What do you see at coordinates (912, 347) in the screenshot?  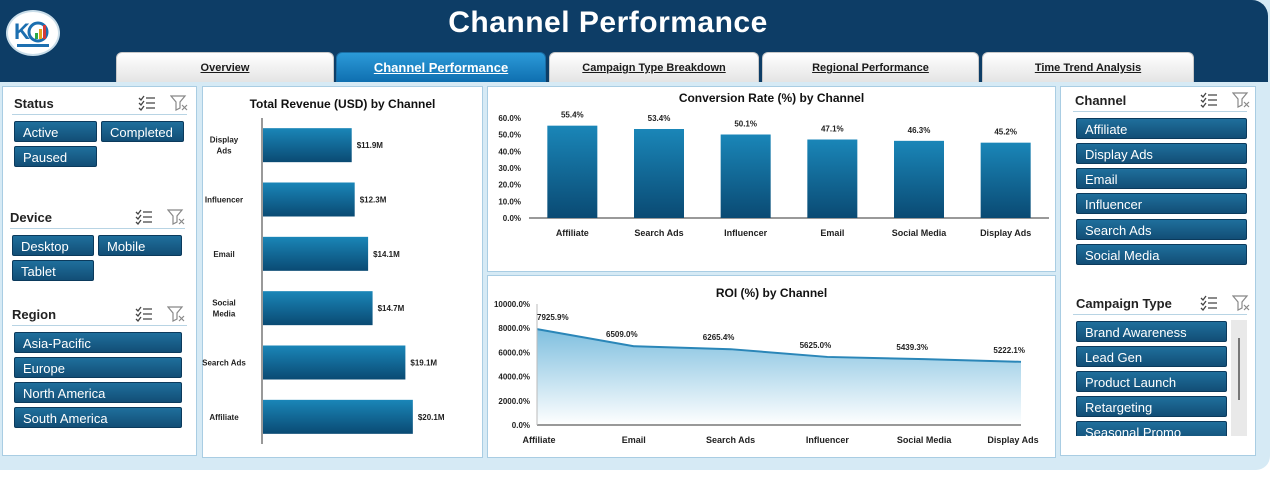 I see `roi-data-label: 5439.3%` at bounding box center [912, 347].